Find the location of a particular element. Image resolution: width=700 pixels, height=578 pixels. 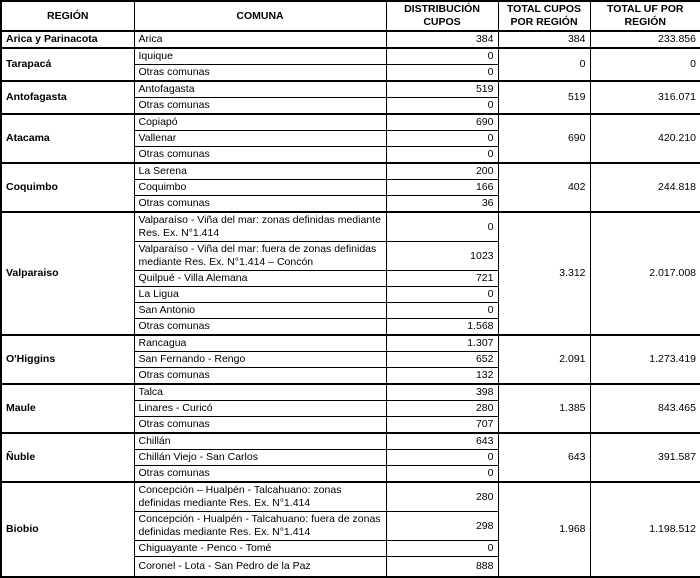

cupos-cell: 200 is located at coordinates (442, 171).